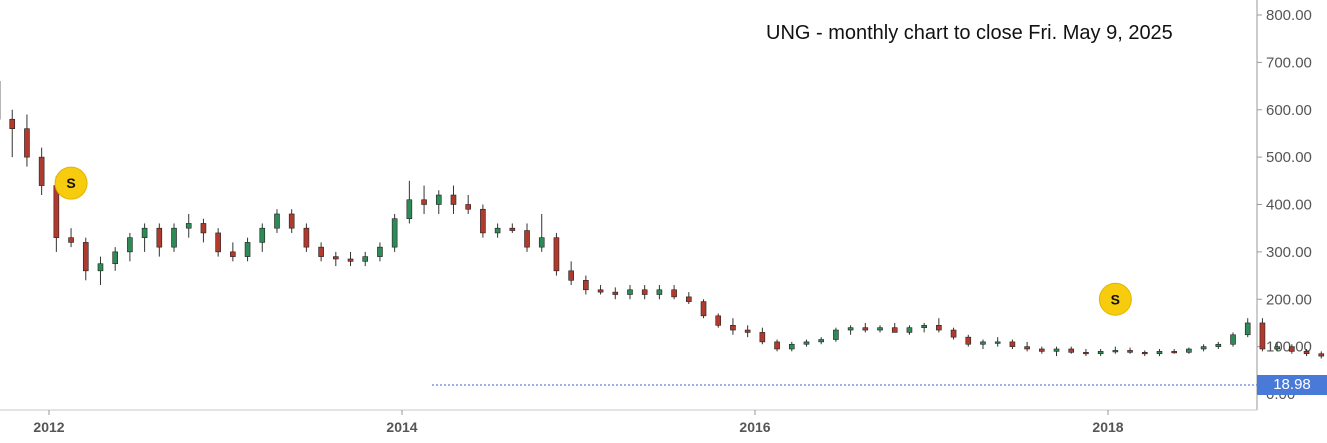 This screenshot has height=443, width=1327. Describe the element at coordinates (1292, 385) in the screenshot. I see `last-price-label: 18.98` at that location.